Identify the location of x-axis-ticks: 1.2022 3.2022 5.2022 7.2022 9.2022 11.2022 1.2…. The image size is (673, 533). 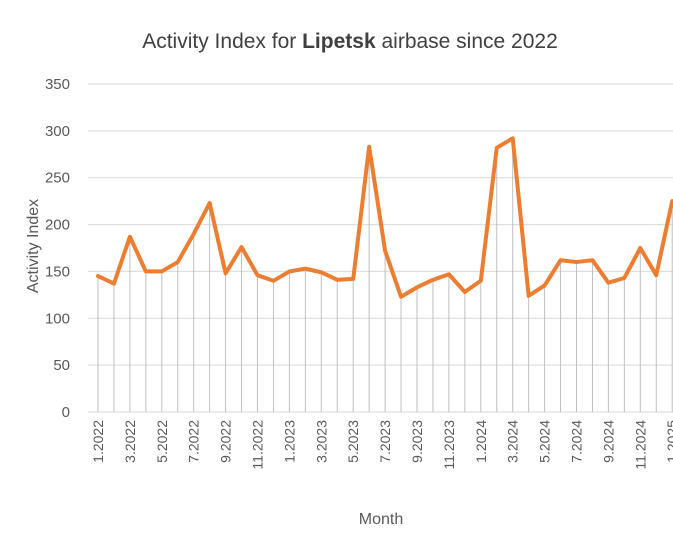
(381, 445).